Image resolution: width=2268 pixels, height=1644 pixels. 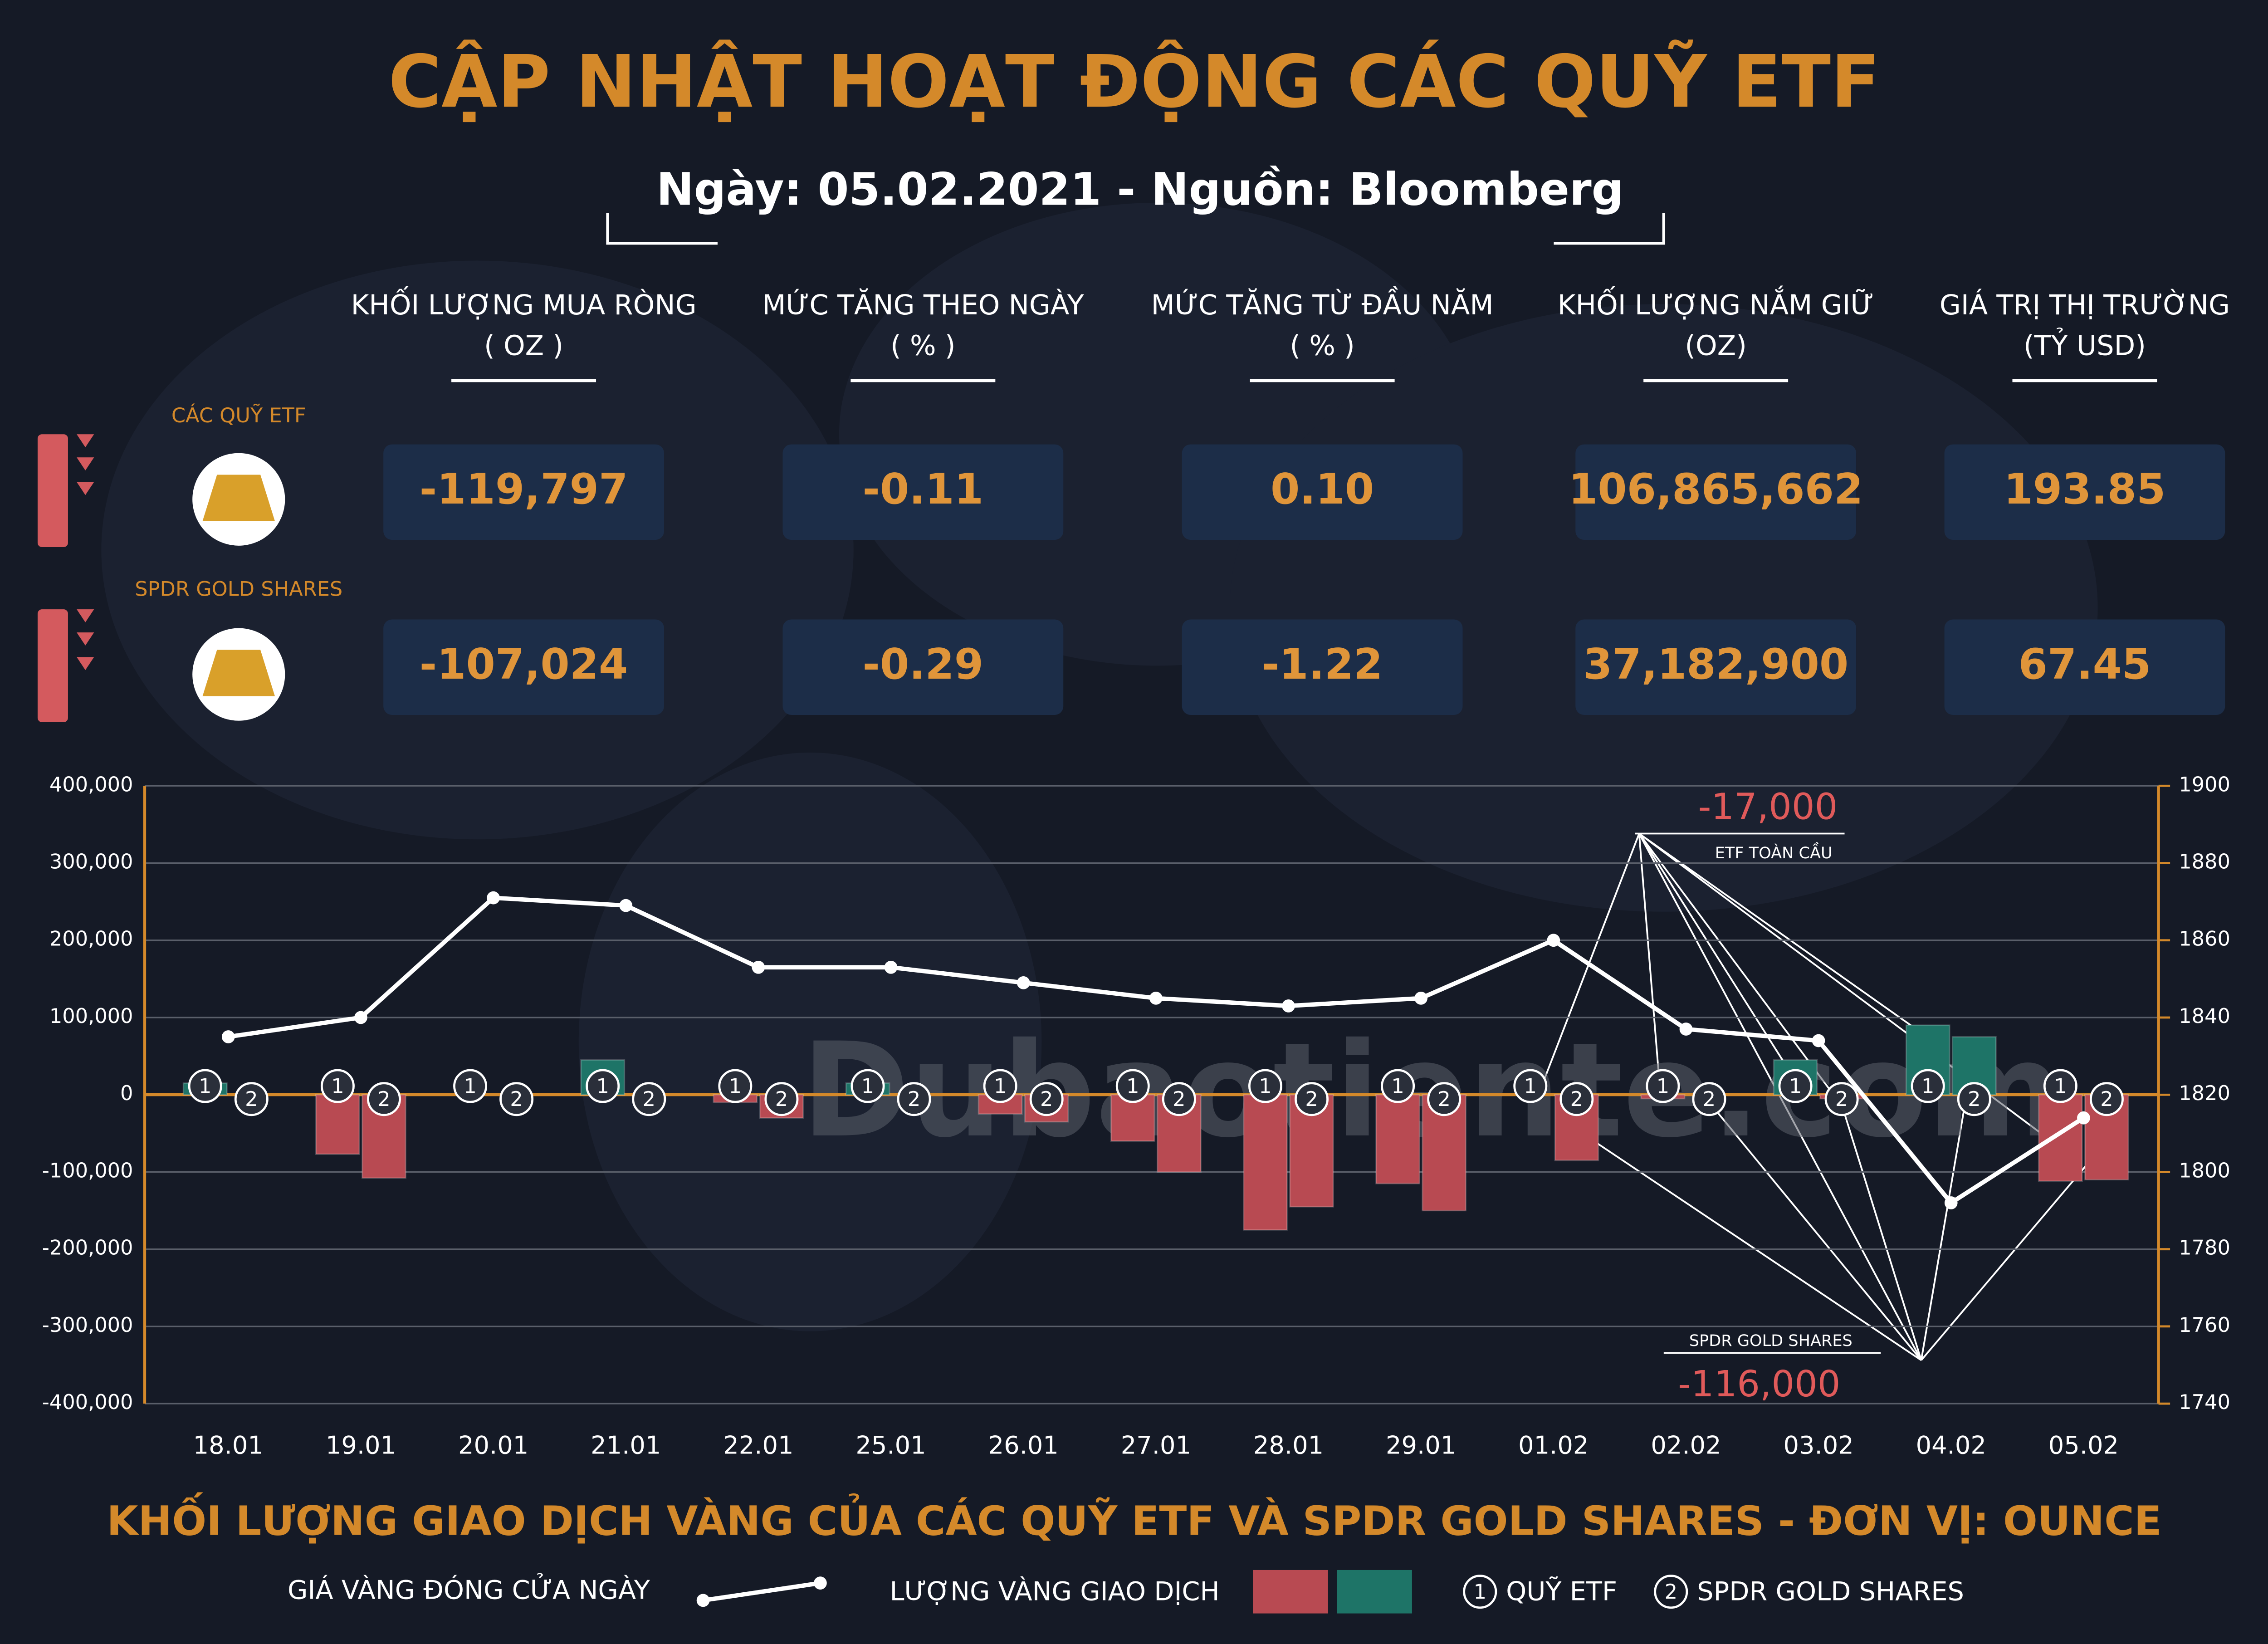 I want to click on y2-tick-label: 1840, so click(x=2205, y=1016).